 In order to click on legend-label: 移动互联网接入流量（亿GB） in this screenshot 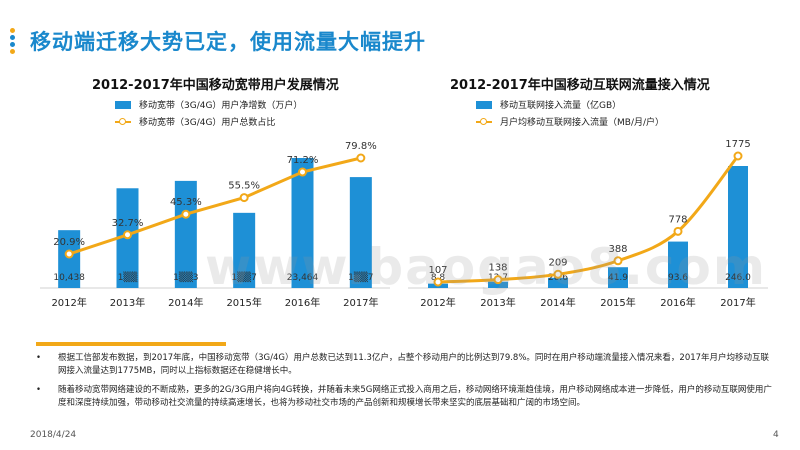, I will do `click(561, 106)`.